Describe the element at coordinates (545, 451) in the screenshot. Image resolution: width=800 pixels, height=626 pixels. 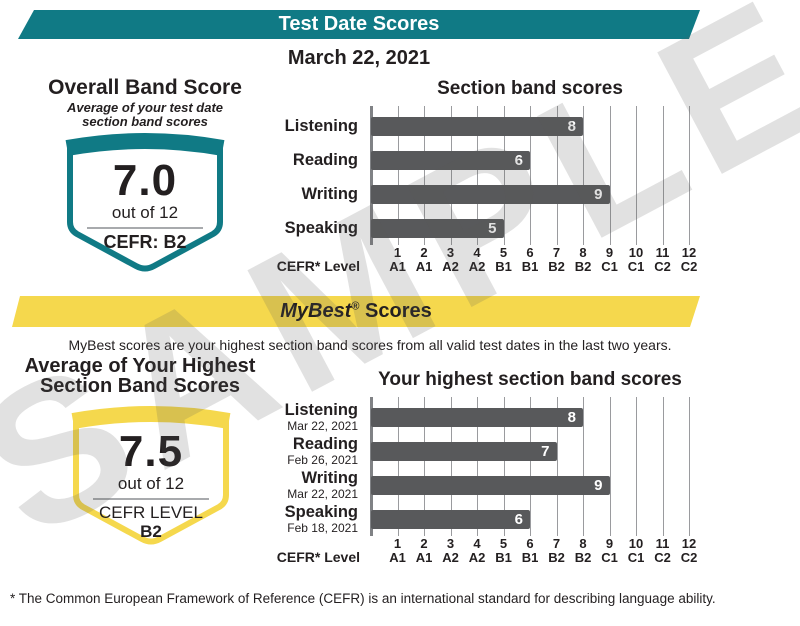
I see `bar-value: 7` at that location.